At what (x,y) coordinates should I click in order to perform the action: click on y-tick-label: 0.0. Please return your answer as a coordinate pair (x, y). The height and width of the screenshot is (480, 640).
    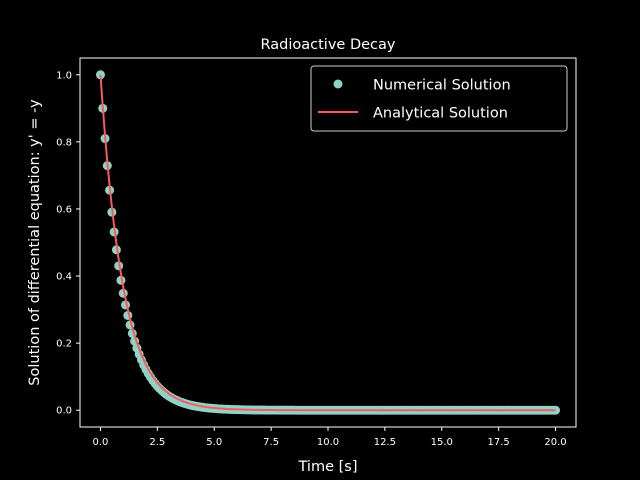
    Looking at the image, I should click on (64, 411).